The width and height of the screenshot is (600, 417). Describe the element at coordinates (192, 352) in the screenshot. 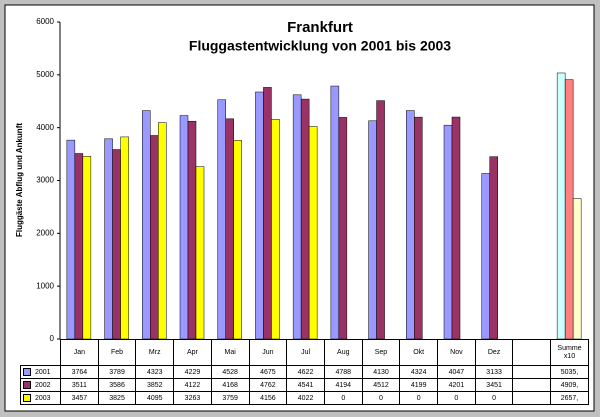

I see `x-tick-label: Apr` at that location.